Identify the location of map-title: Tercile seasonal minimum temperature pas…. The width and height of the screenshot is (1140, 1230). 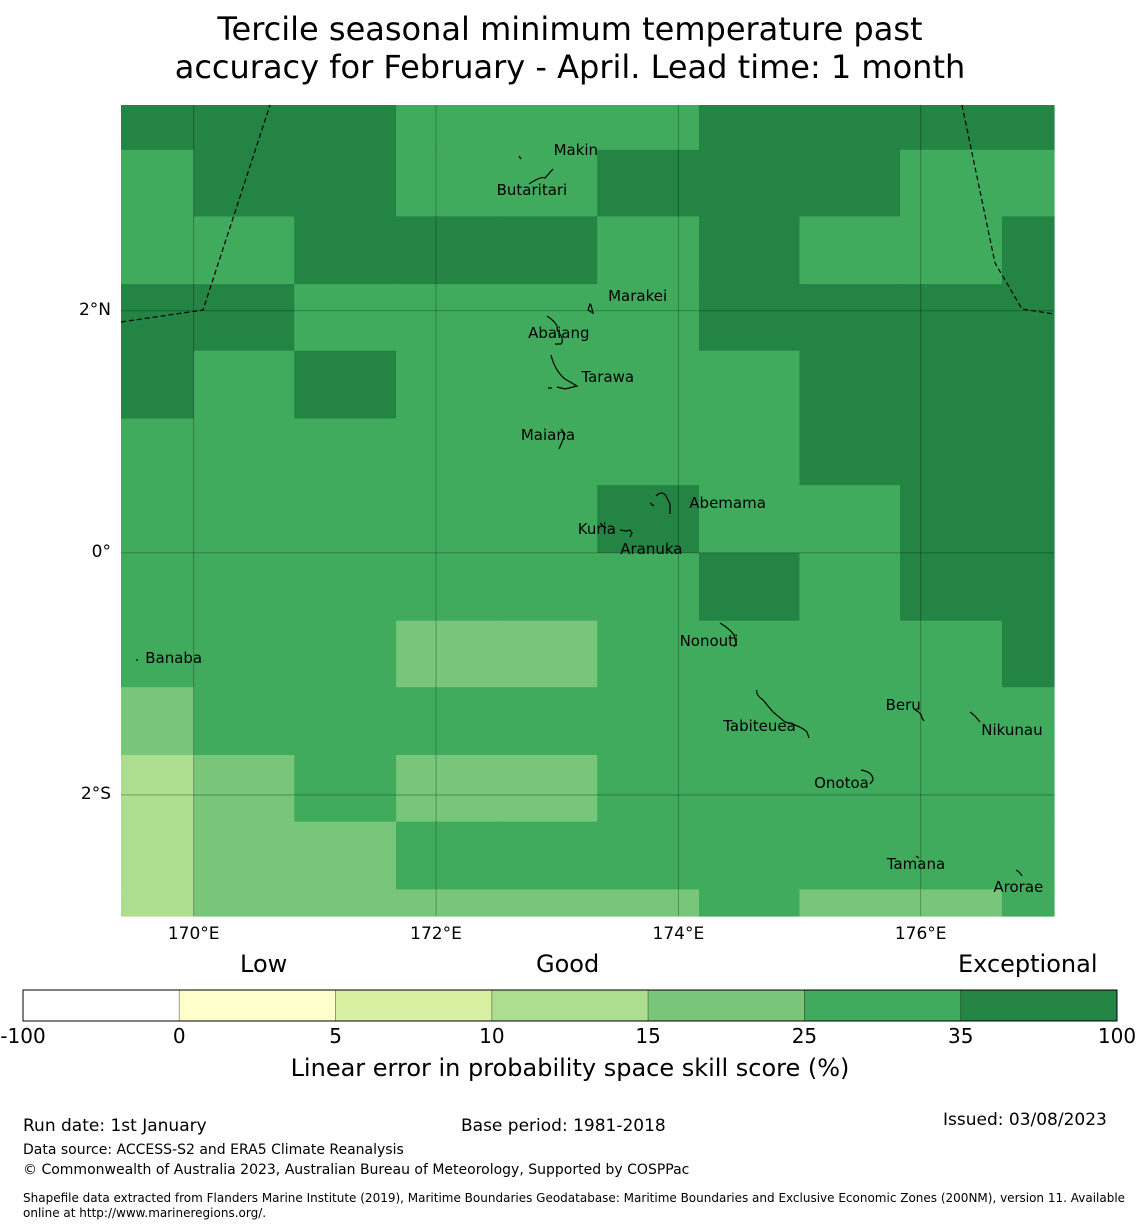
(570, 48).